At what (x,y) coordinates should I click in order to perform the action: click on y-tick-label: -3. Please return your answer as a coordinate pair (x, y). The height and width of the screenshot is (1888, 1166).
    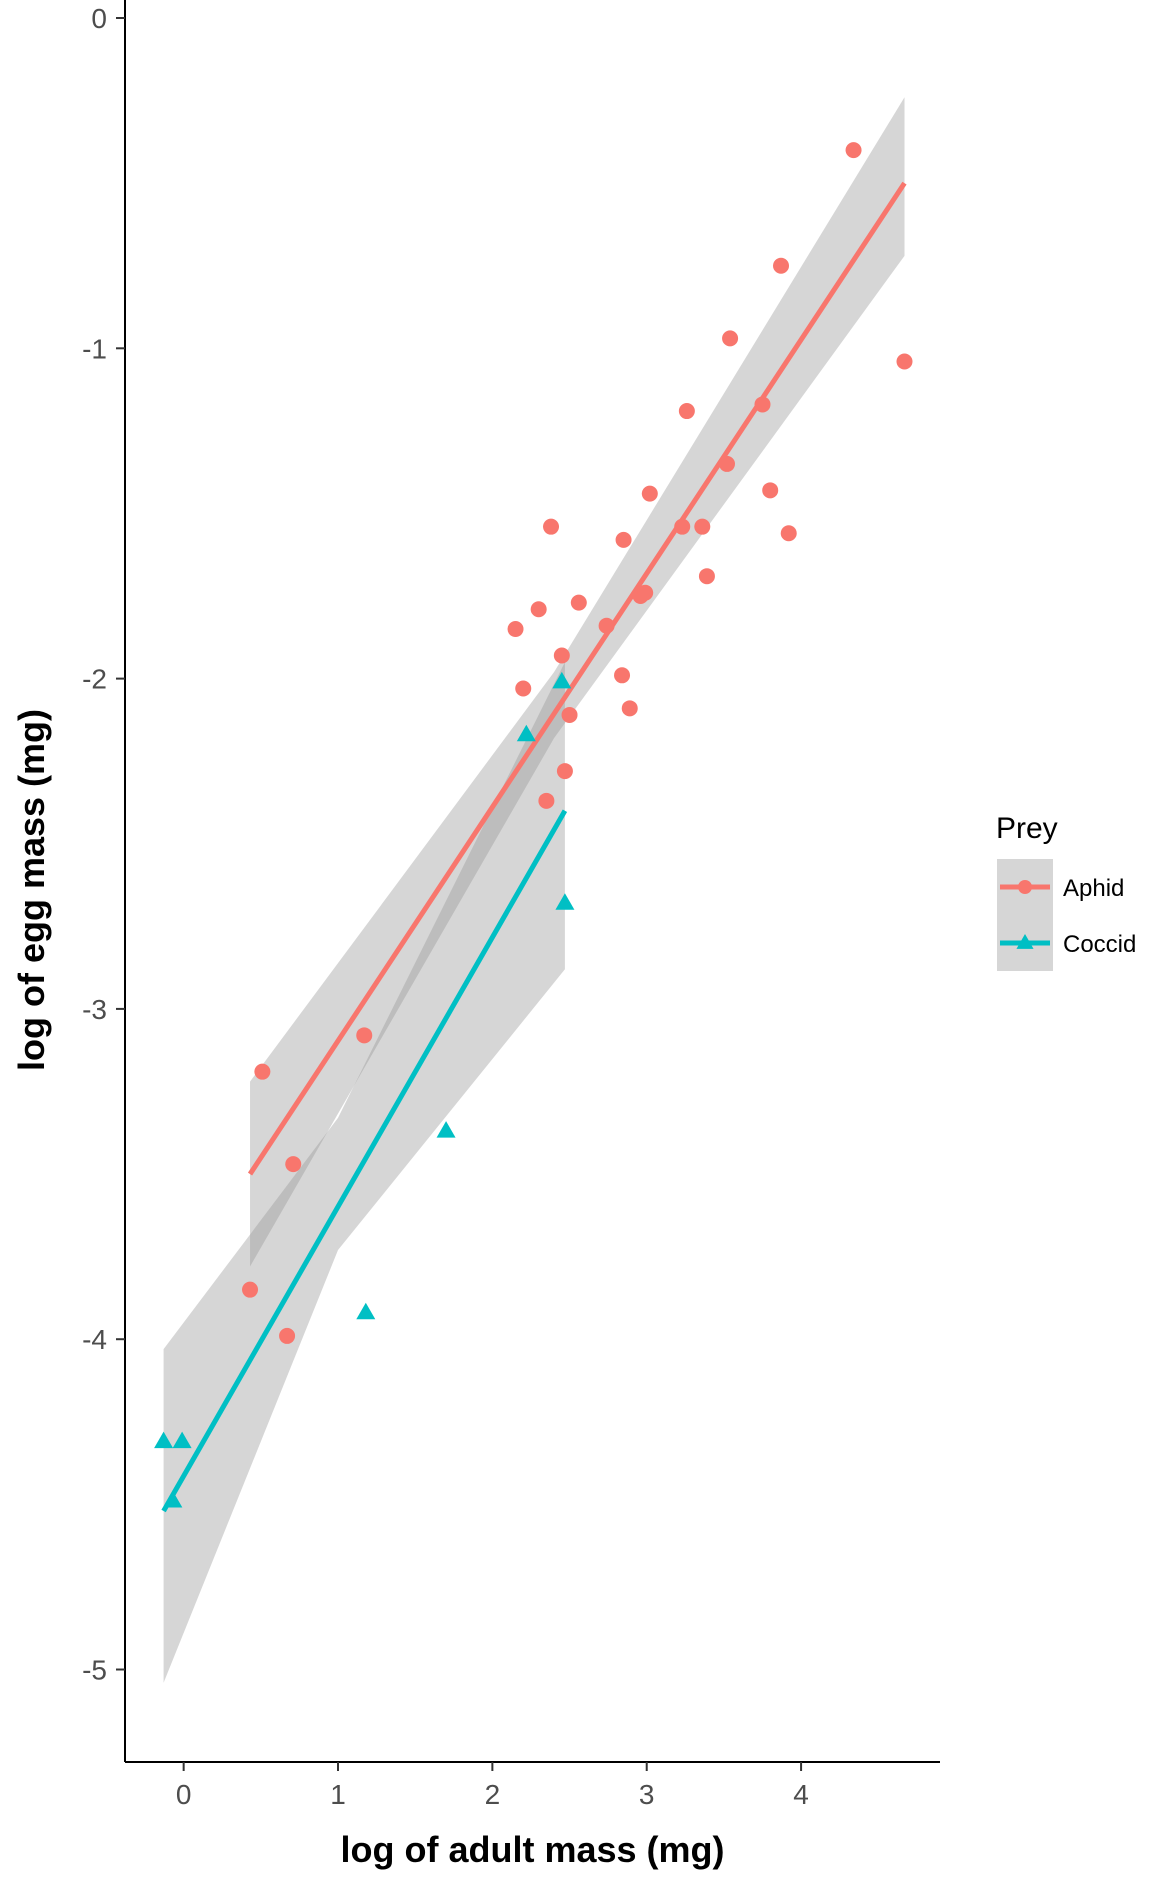
    Looking at the image, I should click on (94, 1009).